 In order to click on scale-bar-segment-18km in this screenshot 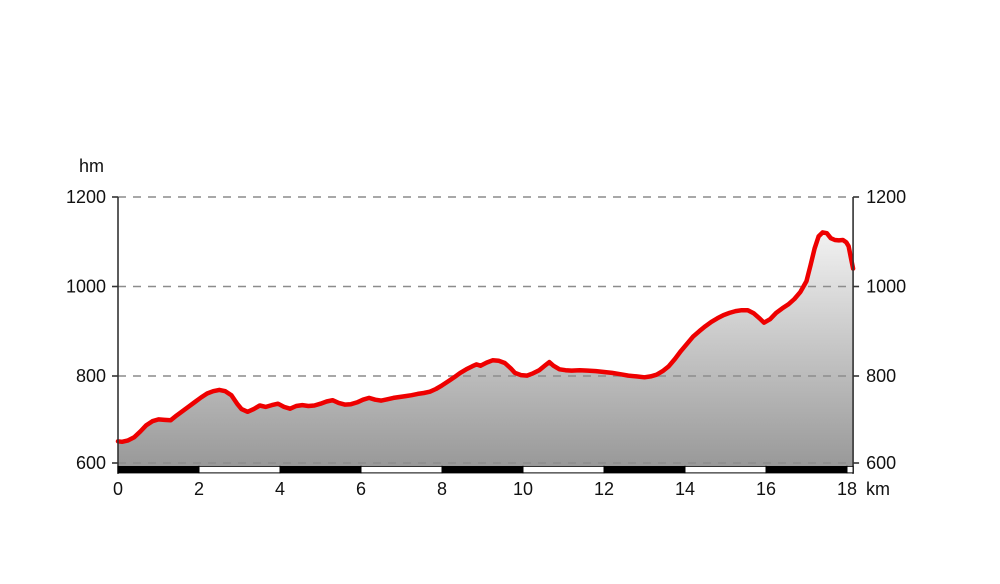, I will do `click(850, 469)`.